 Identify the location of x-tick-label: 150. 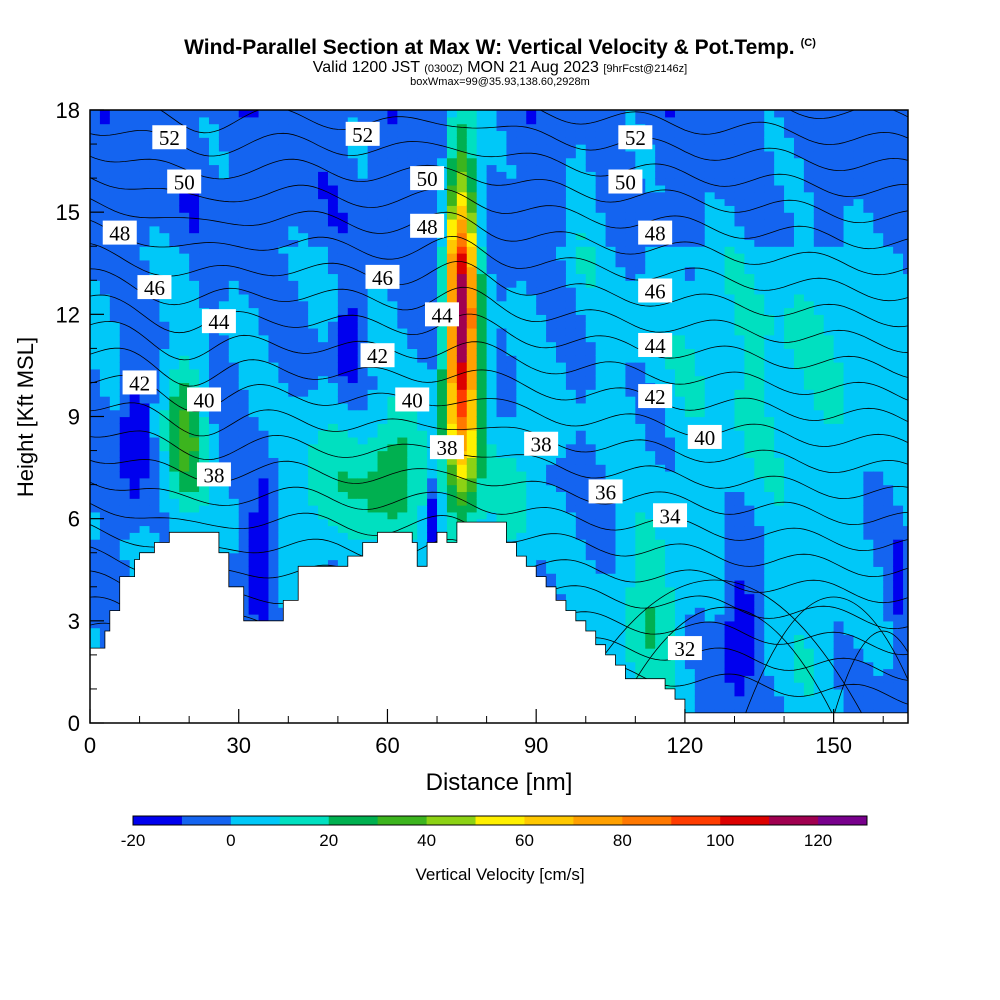
(833, 745).